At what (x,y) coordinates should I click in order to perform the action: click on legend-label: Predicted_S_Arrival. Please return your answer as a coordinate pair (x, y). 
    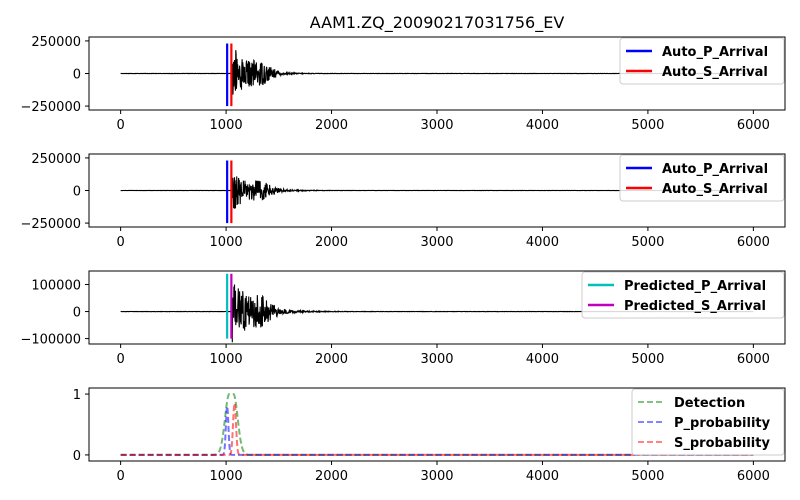
    Looking at the image, I should click on (695, 306).